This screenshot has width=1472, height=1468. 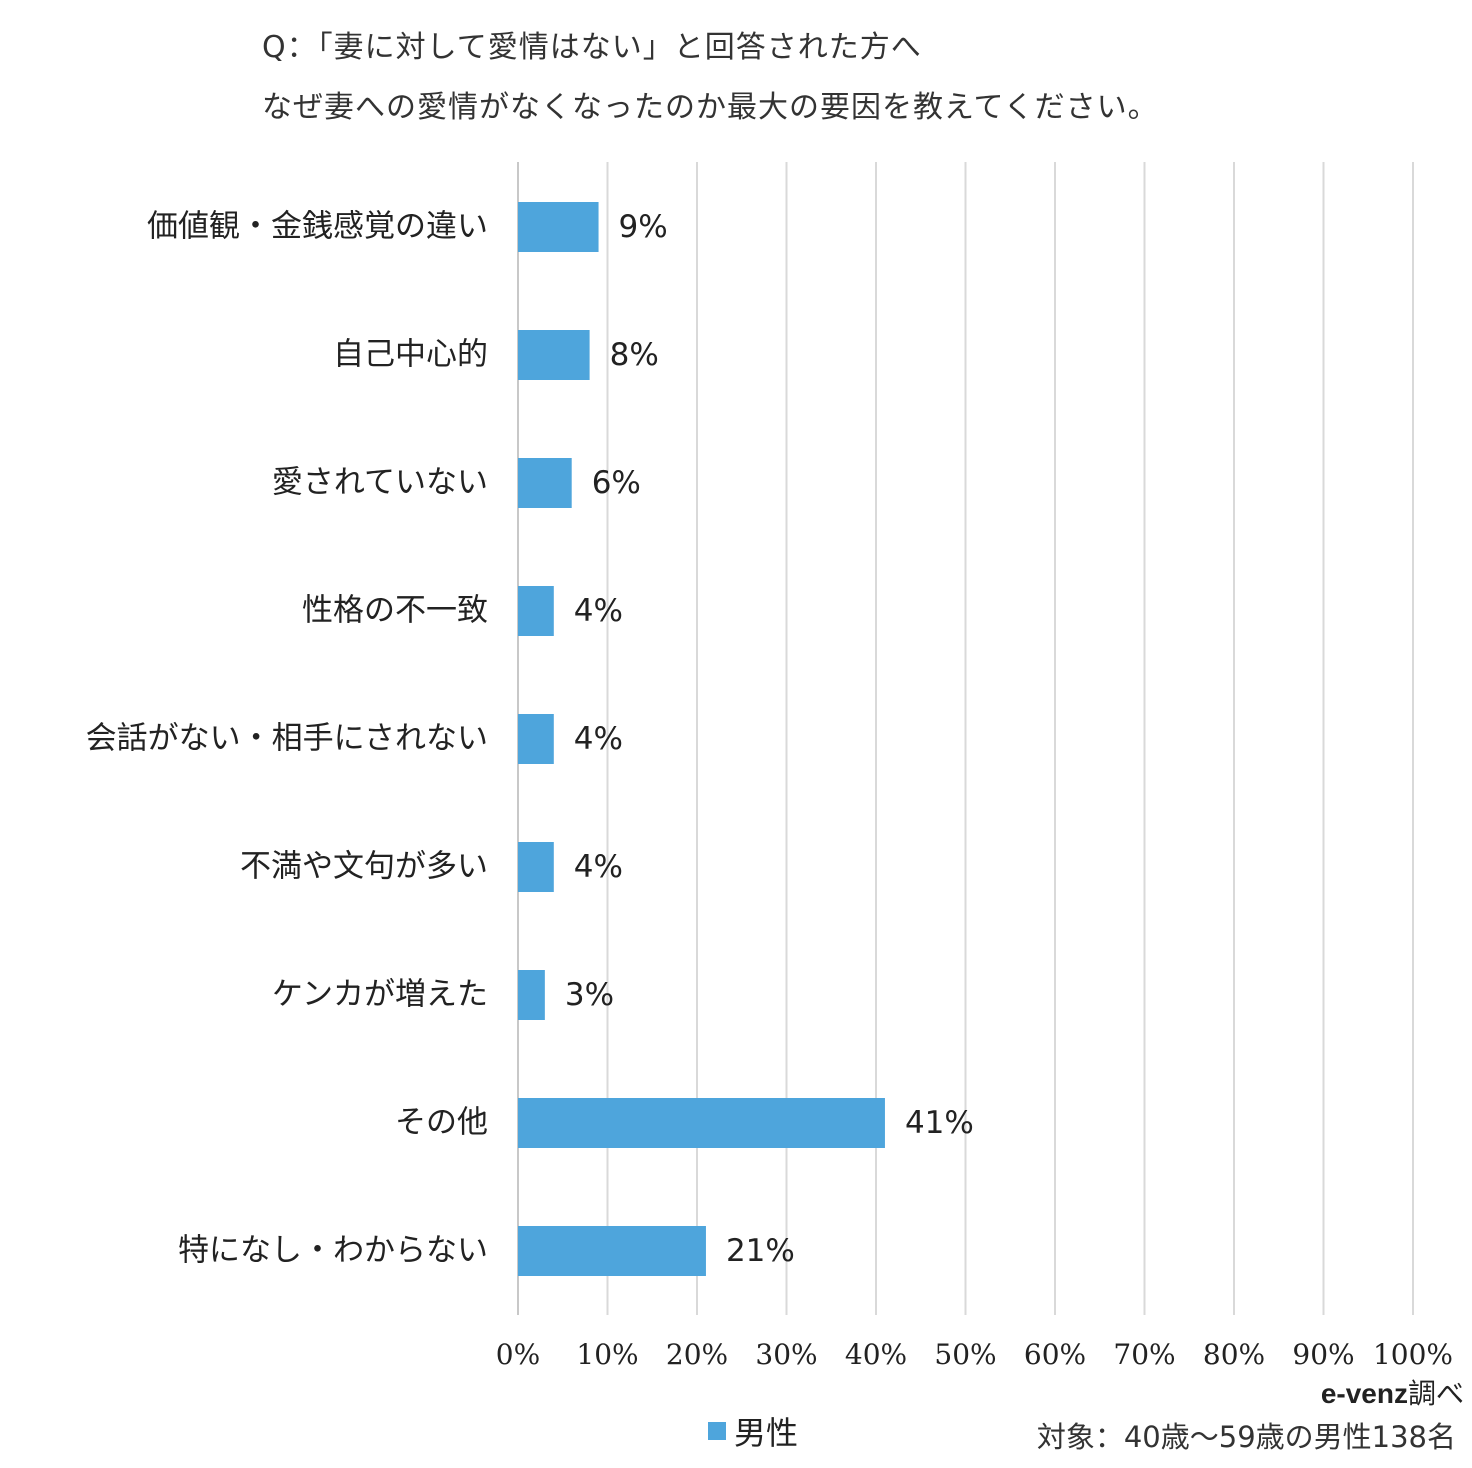 I want to click on data-label: 6%, so click(x=616, y=483).